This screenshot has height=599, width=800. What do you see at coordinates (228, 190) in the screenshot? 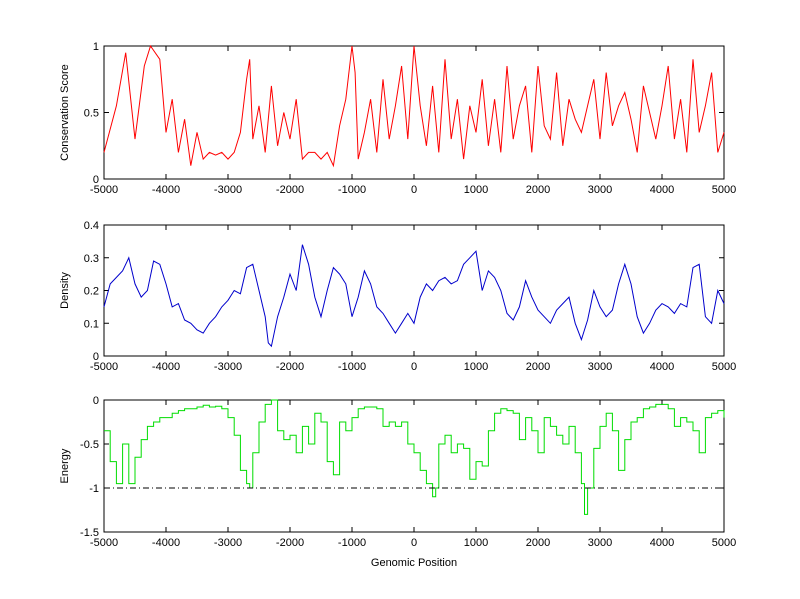
I see `conservation-xtick-label: -3000` at bounding box center [228, 190].